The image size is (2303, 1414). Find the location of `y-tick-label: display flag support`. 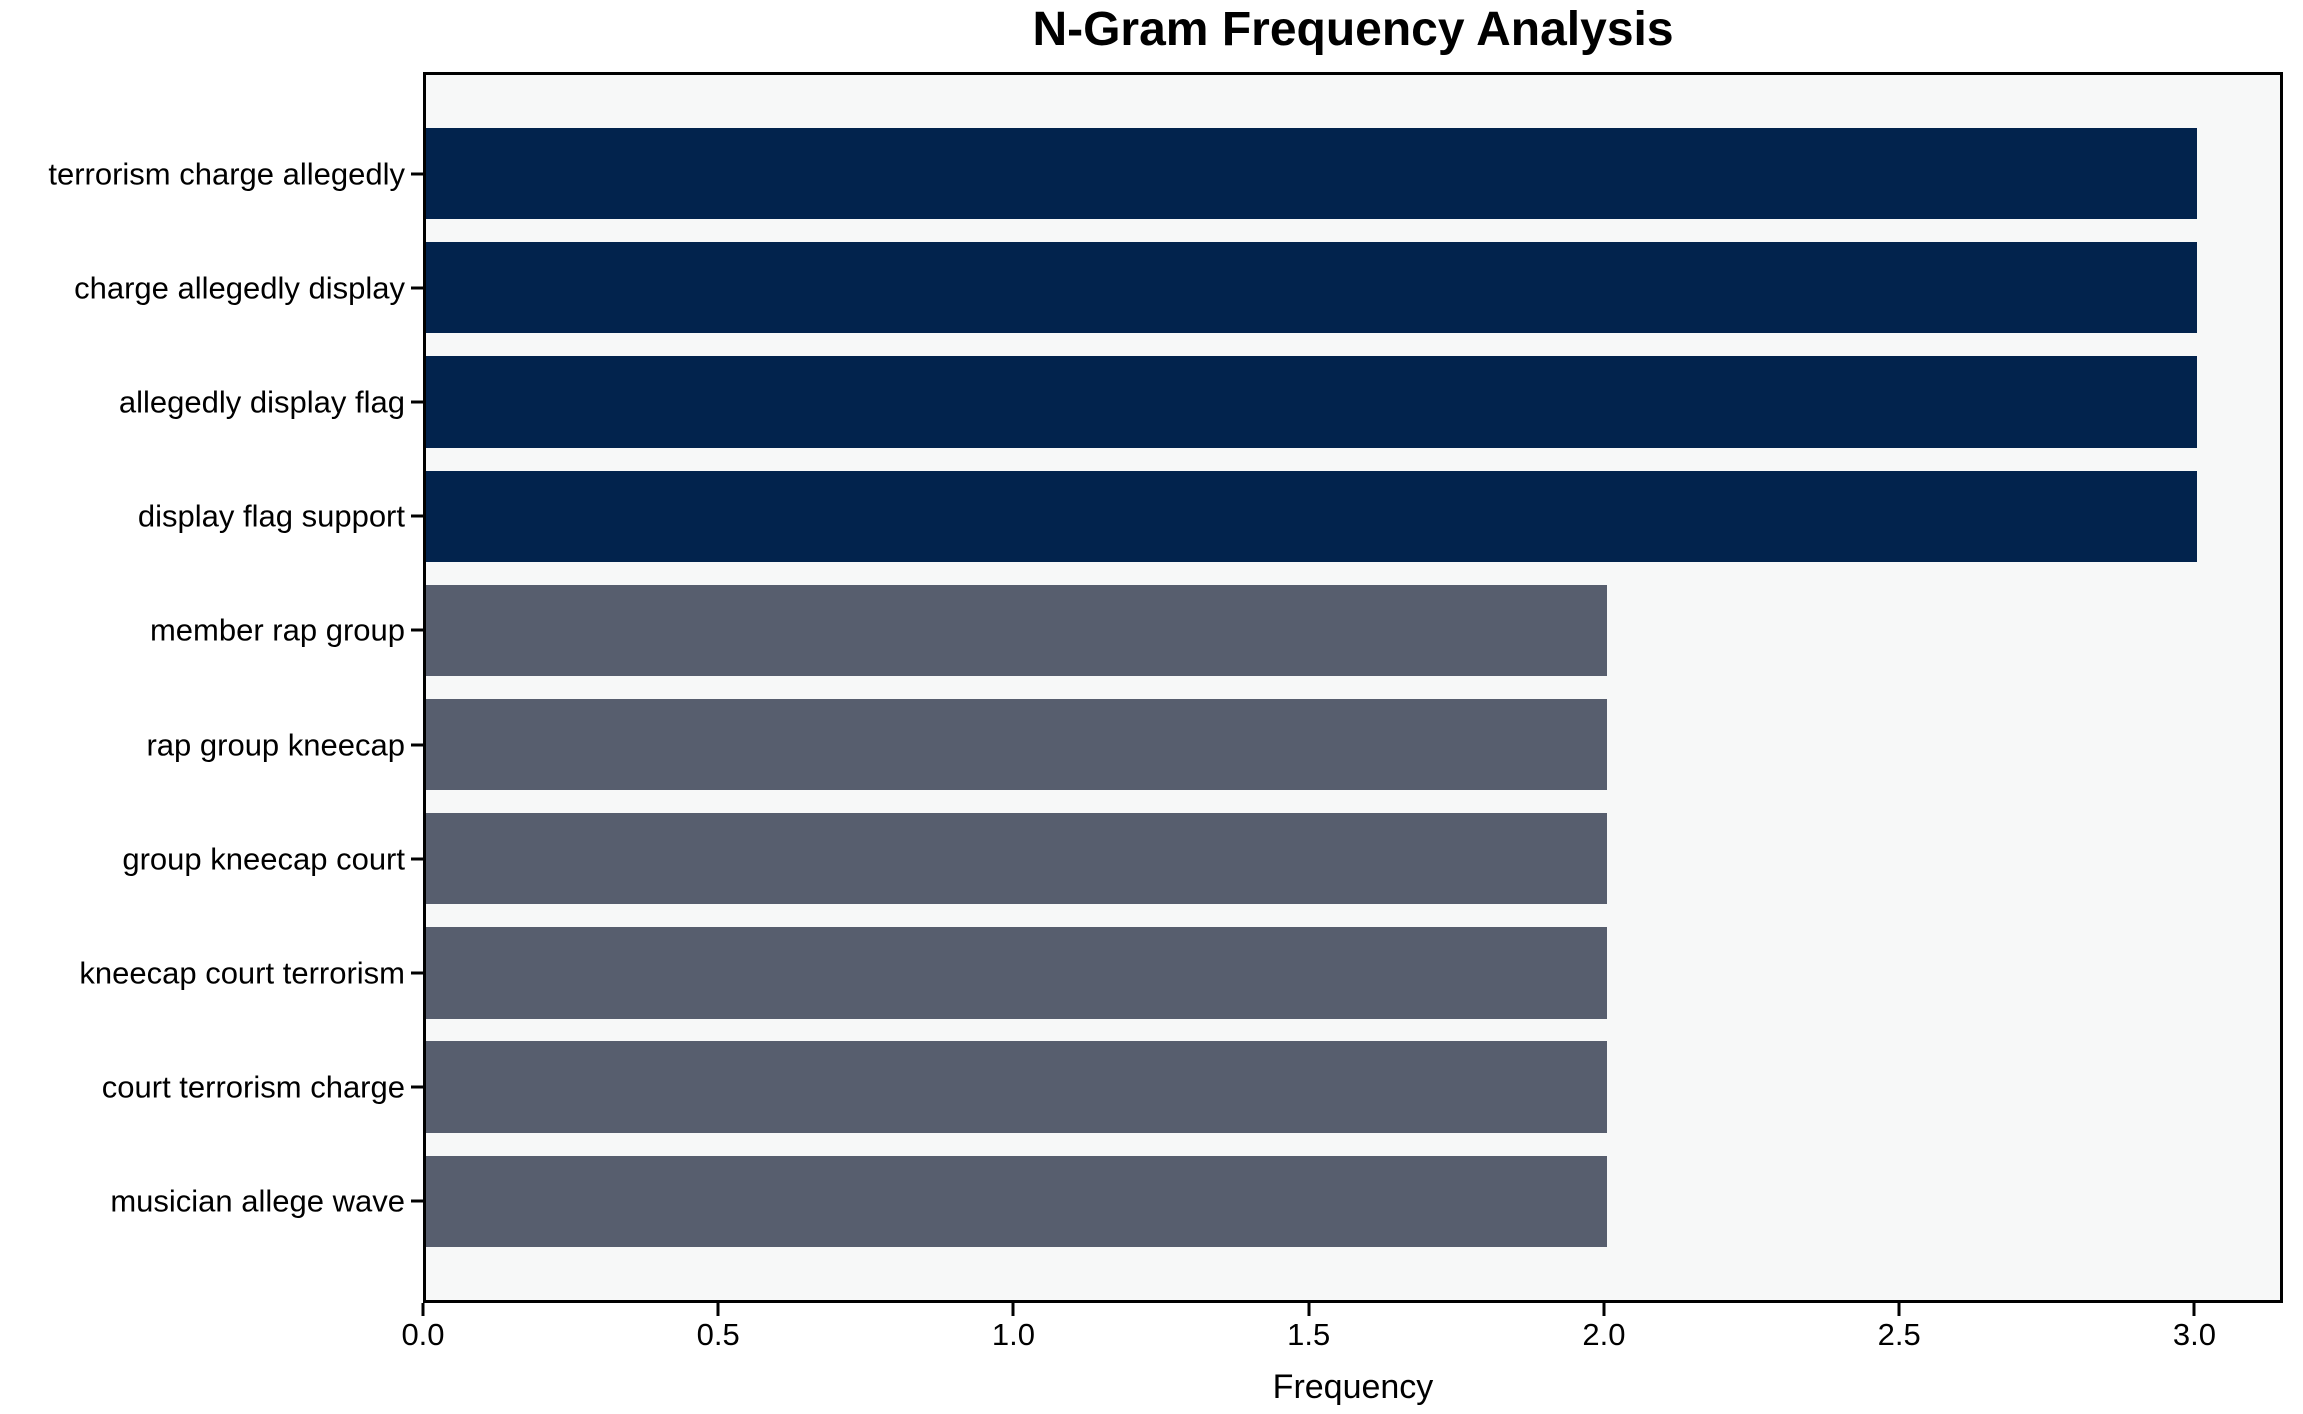

y-tick-label: display flag support is located at coordinates (271, 516).